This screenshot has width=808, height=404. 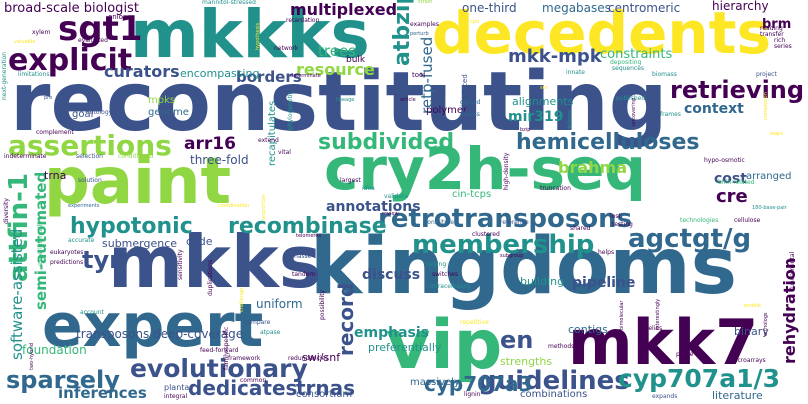 What do you see at coordinates (390, 214) in the screenshot?
I see `word-review: review` at bounding box center [390, 214].